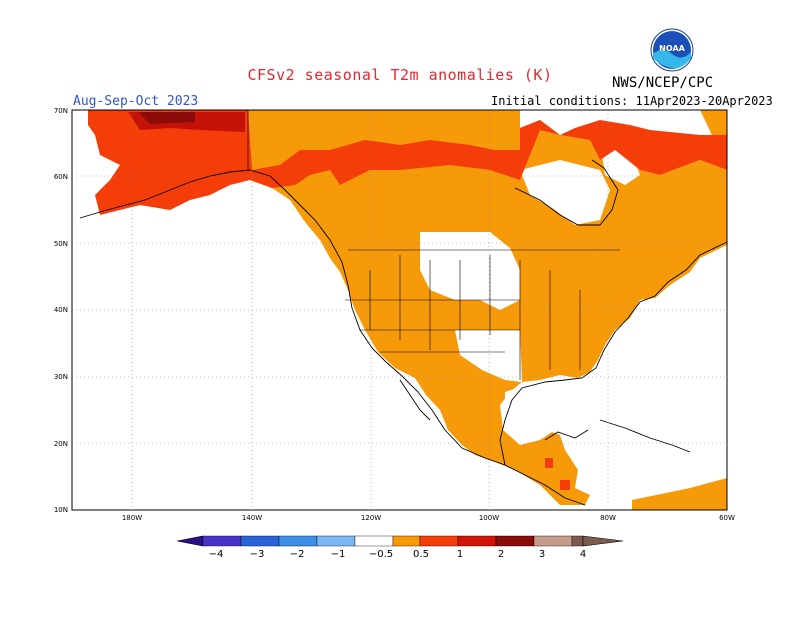 Image resolution: width=800 pixels, height=618 pixels. Describe the element at coordinates (400, 75) in the screenshot. I see `chart-title: CFSv2 seasonal T2m anomalies (K)` at that location.